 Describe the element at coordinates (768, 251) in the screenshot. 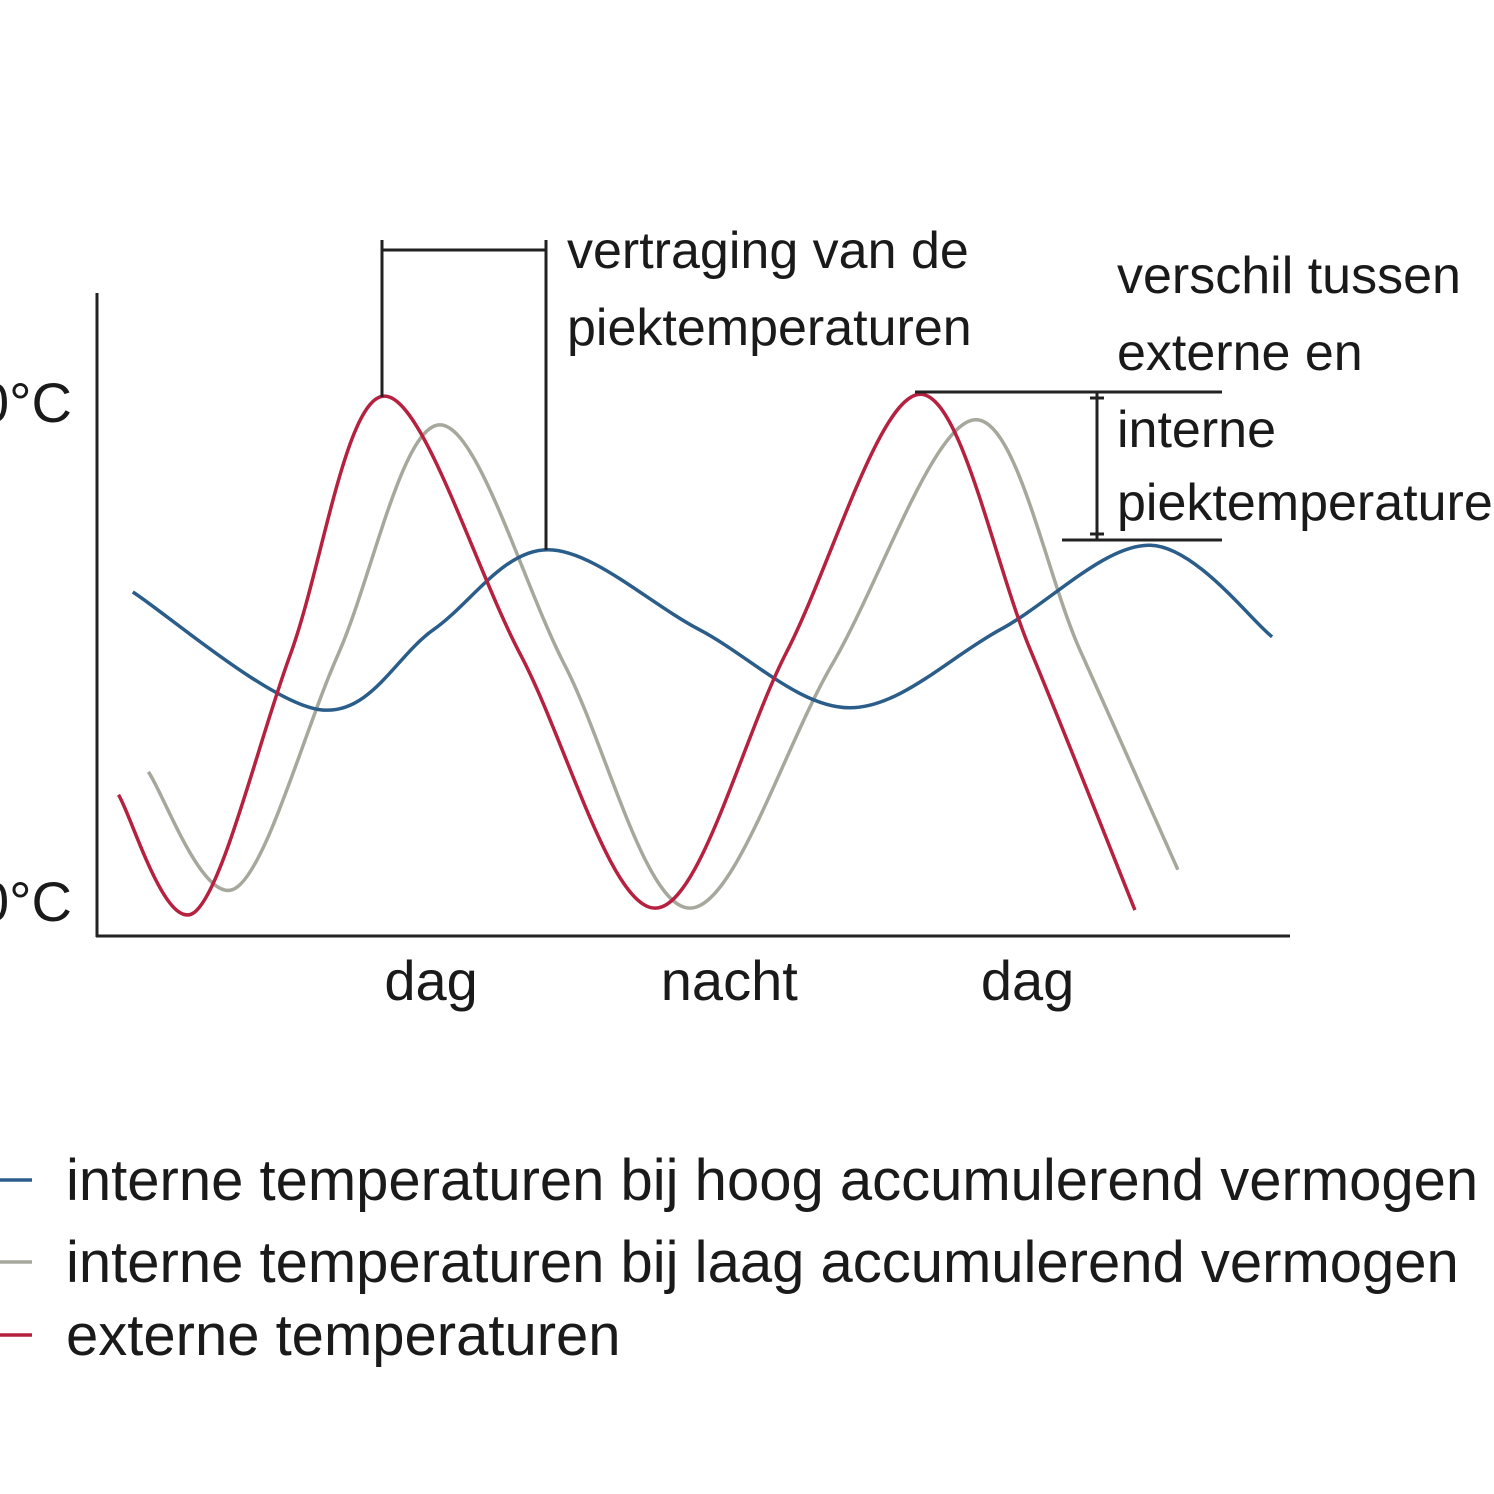

I see `delay-annotation-line-1: vertraging van de` at that location.